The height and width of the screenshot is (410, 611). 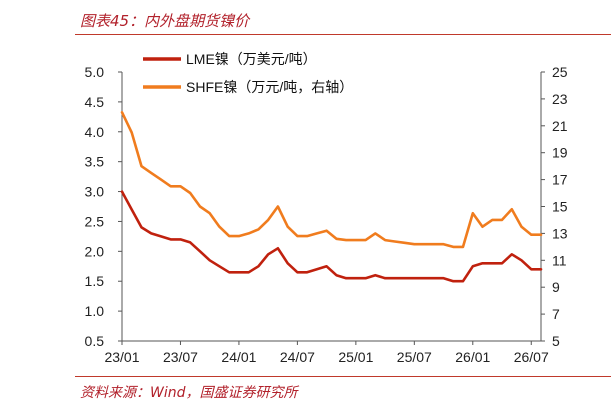 I want to click on x-tick-label: 25/07, so click(x=414, y=357).